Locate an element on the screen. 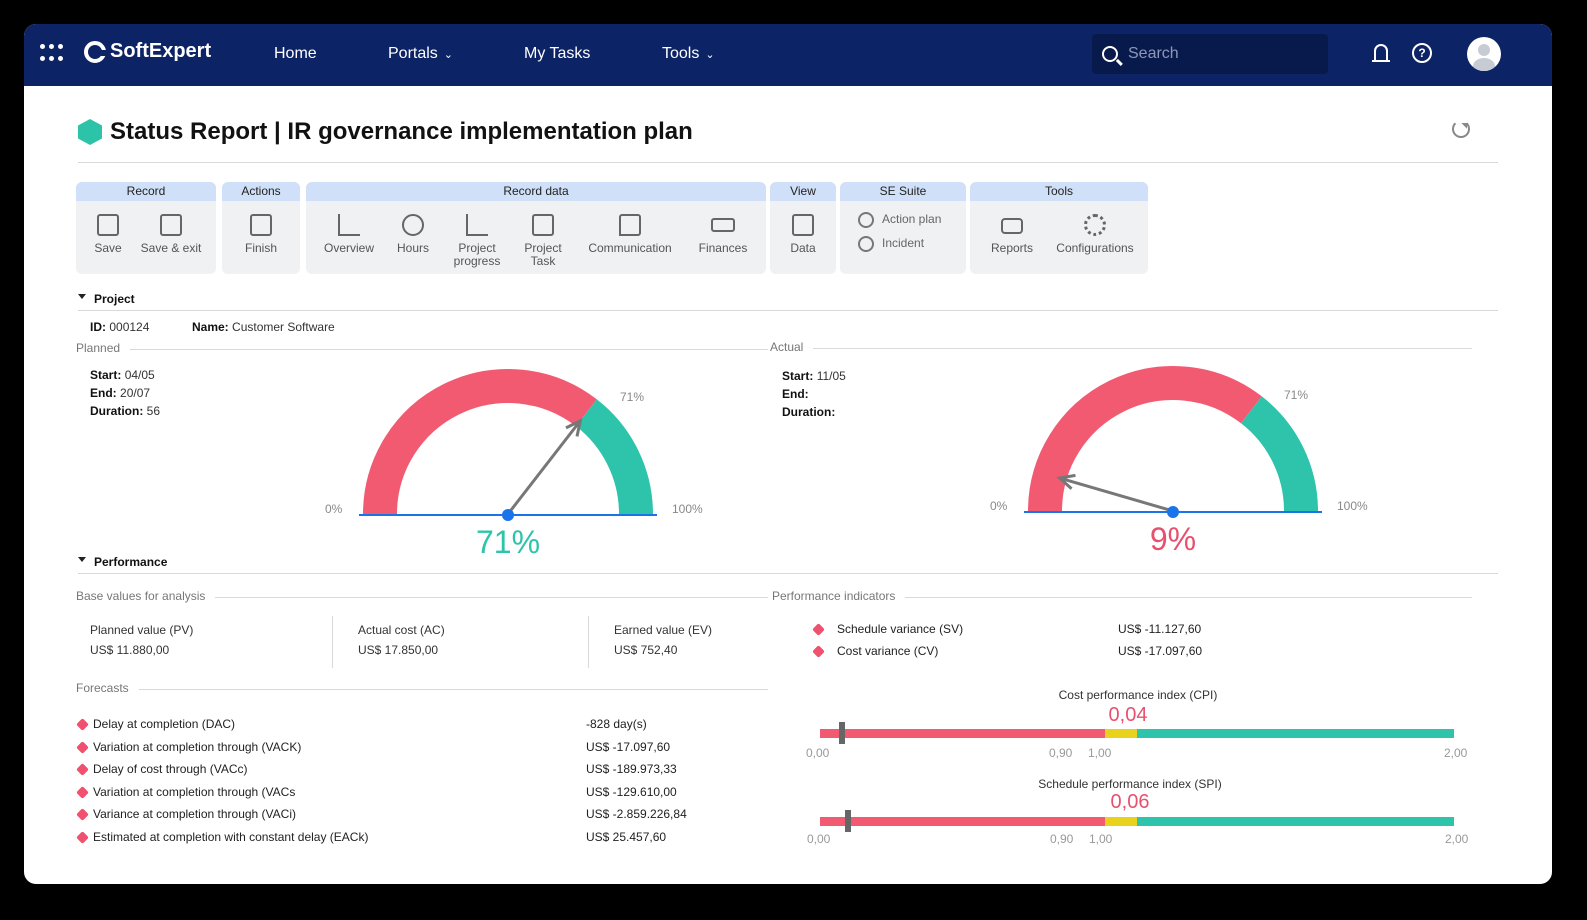 The height and width of the screenshot is (920, 1587). spi-bar is located at coordinates (1137, 821).